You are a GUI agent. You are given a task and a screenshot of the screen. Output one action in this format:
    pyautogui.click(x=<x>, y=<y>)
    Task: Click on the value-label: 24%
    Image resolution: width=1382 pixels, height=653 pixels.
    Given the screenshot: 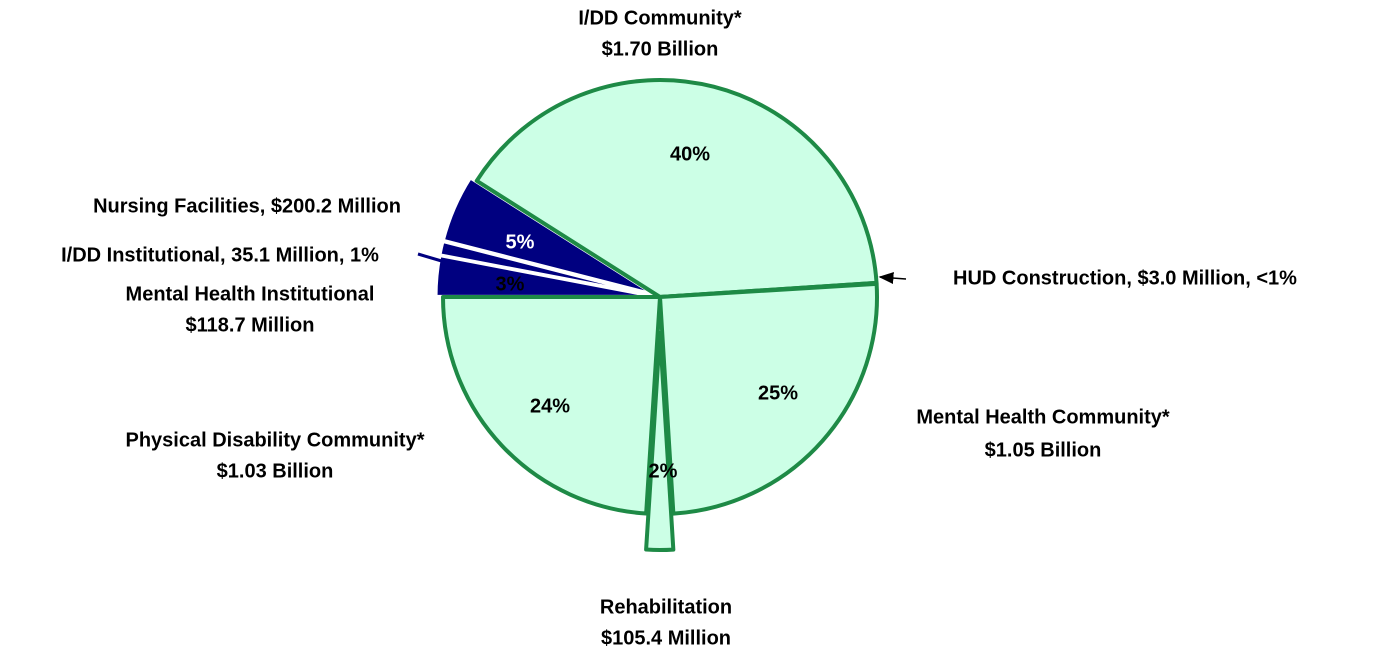 What is the action you would take?
    pyautogui.click(x=550, y=406)
    